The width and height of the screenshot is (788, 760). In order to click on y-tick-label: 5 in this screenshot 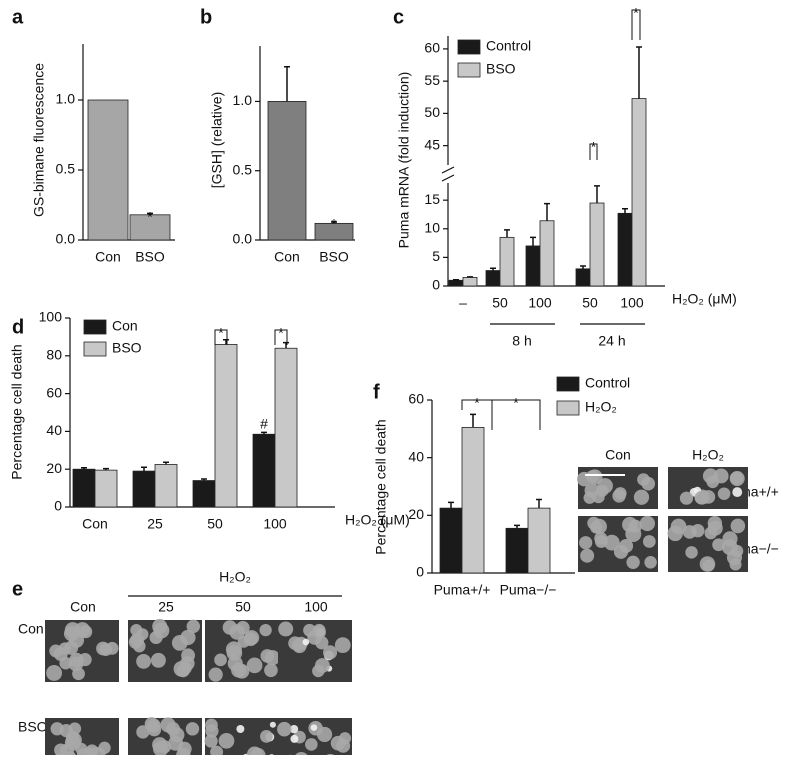, I will do `click(436, 256)`.